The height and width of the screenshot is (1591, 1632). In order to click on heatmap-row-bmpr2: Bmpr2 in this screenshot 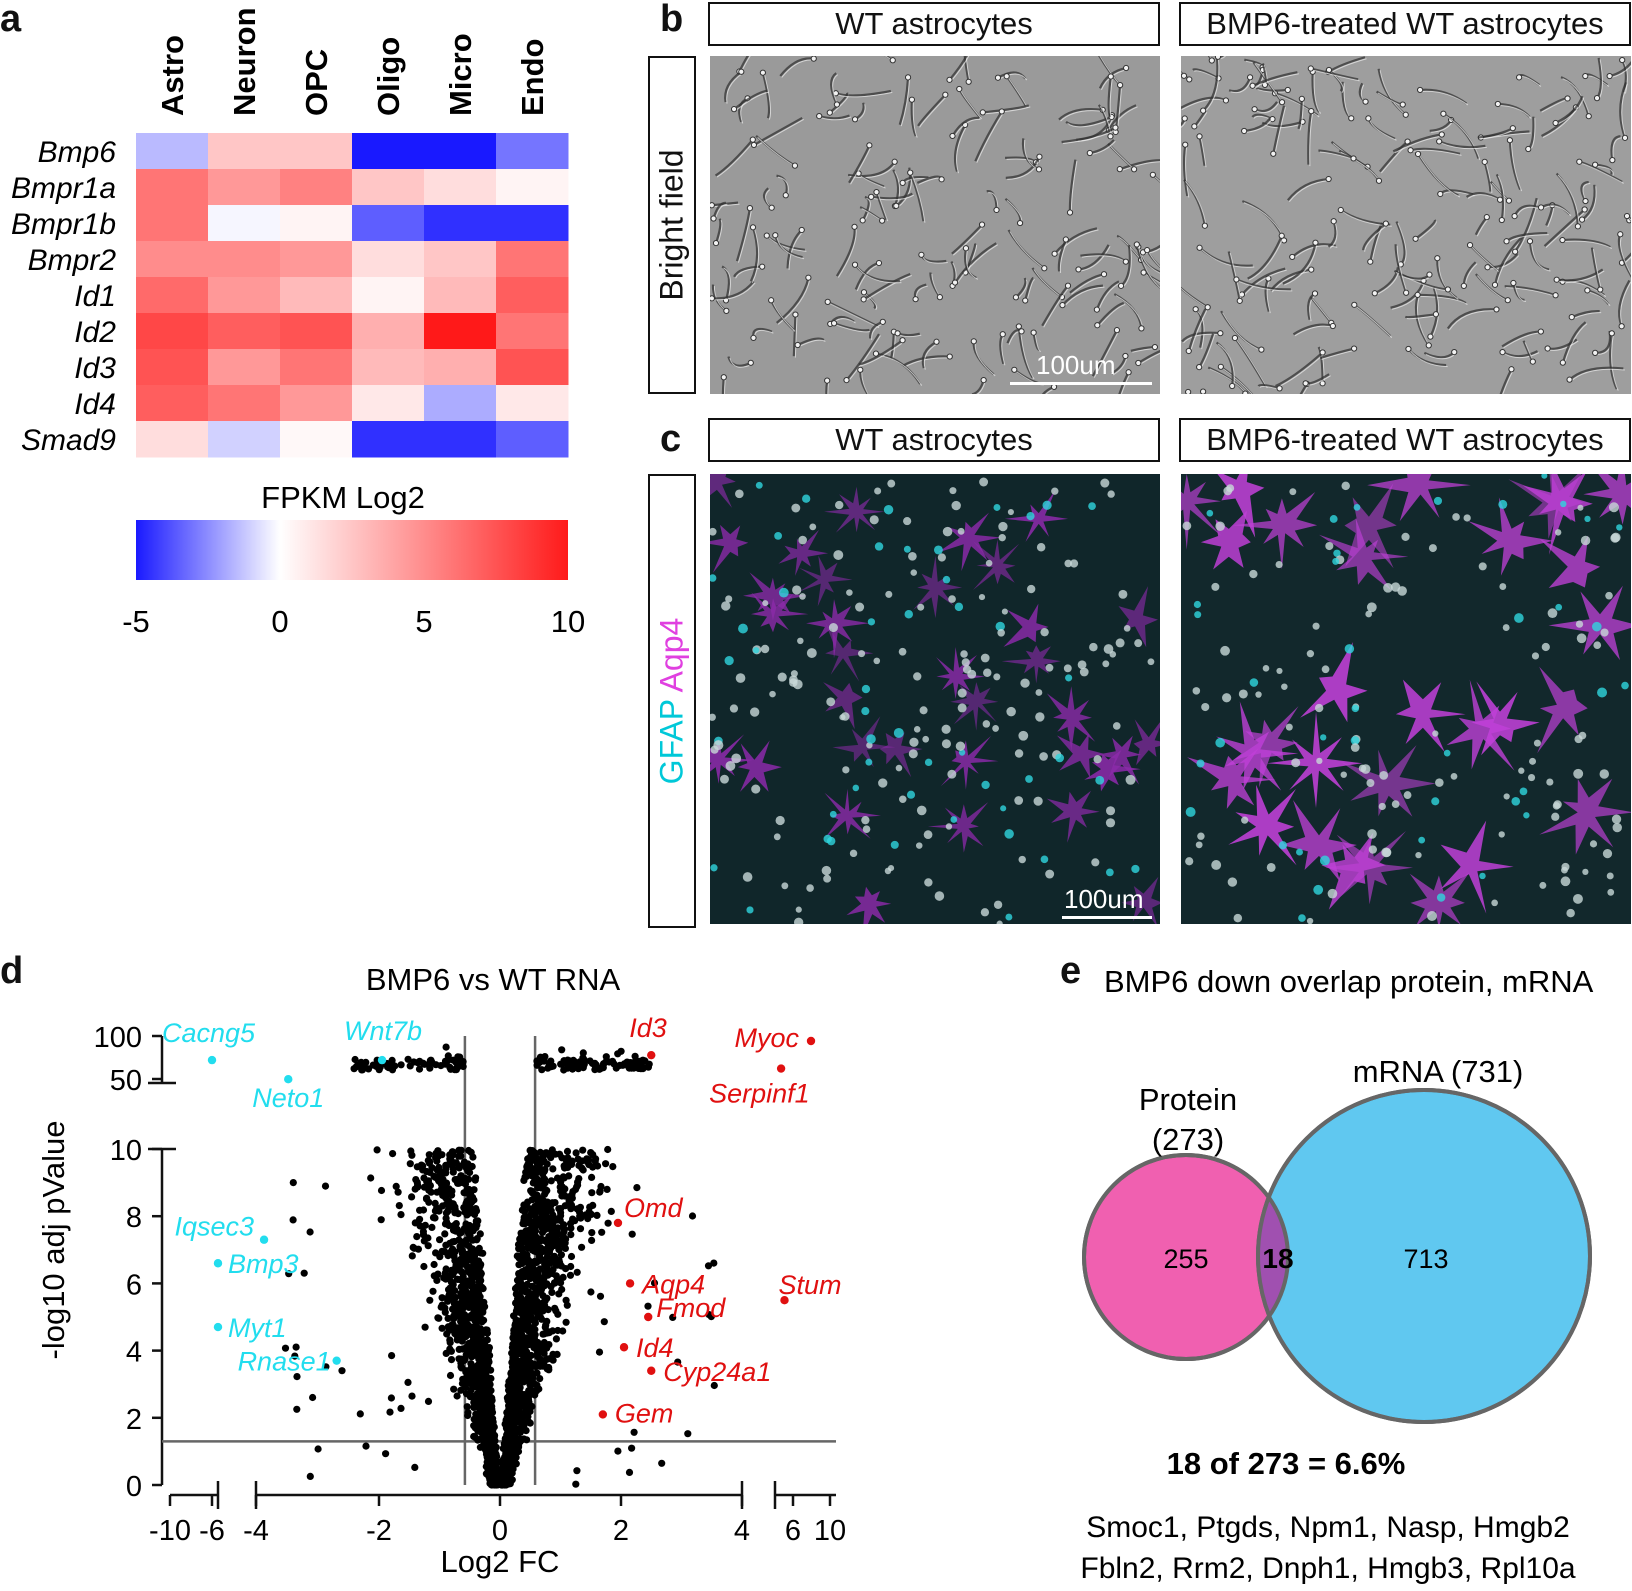, I will do `click(72, 260)`.